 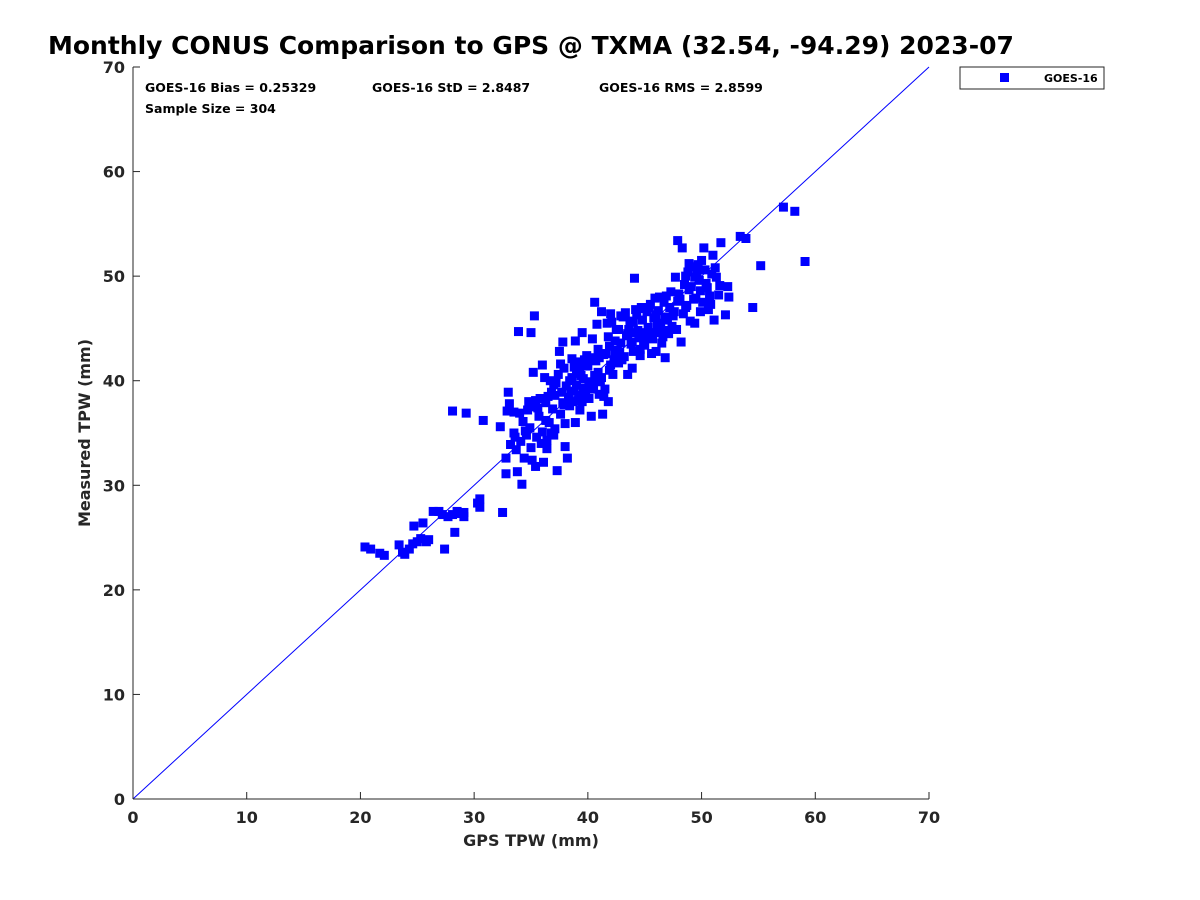 I want to click on x-tick-label: 60, so click(x=815, y=817).